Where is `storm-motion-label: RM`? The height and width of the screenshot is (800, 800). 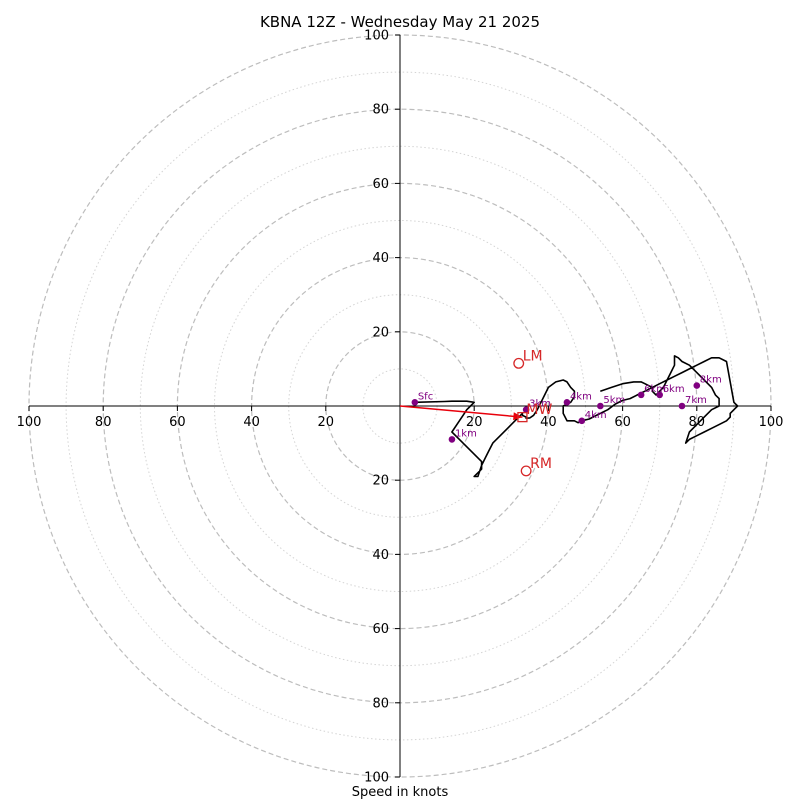 storm-motion-label: RM is located at coordinates (541, 464).